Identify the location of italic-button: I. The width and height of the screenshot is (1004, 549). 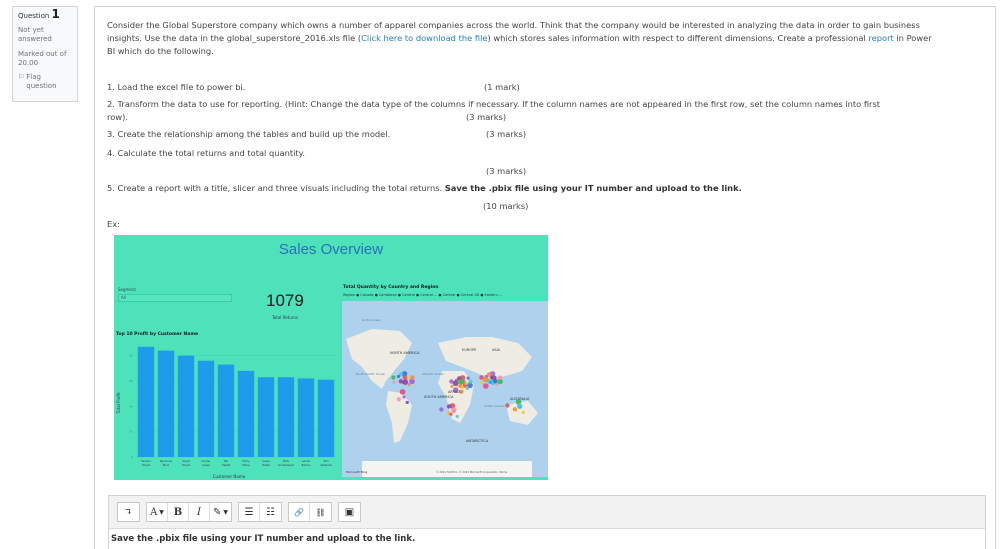
(199, 512).